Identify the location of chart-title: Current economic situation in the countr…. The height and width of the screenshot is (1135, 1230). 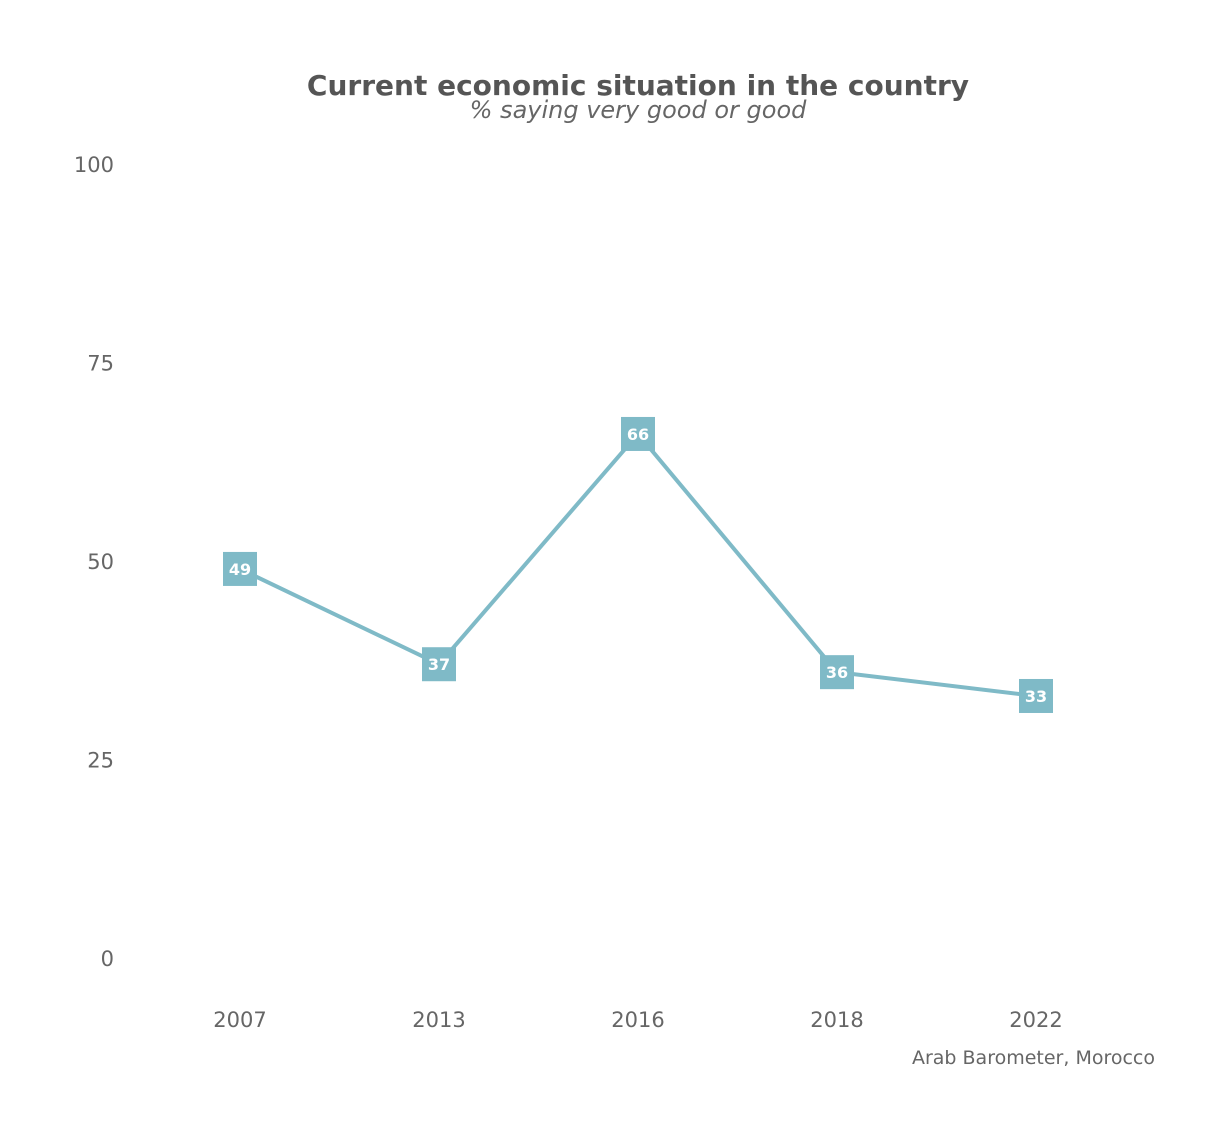
(638, 85).